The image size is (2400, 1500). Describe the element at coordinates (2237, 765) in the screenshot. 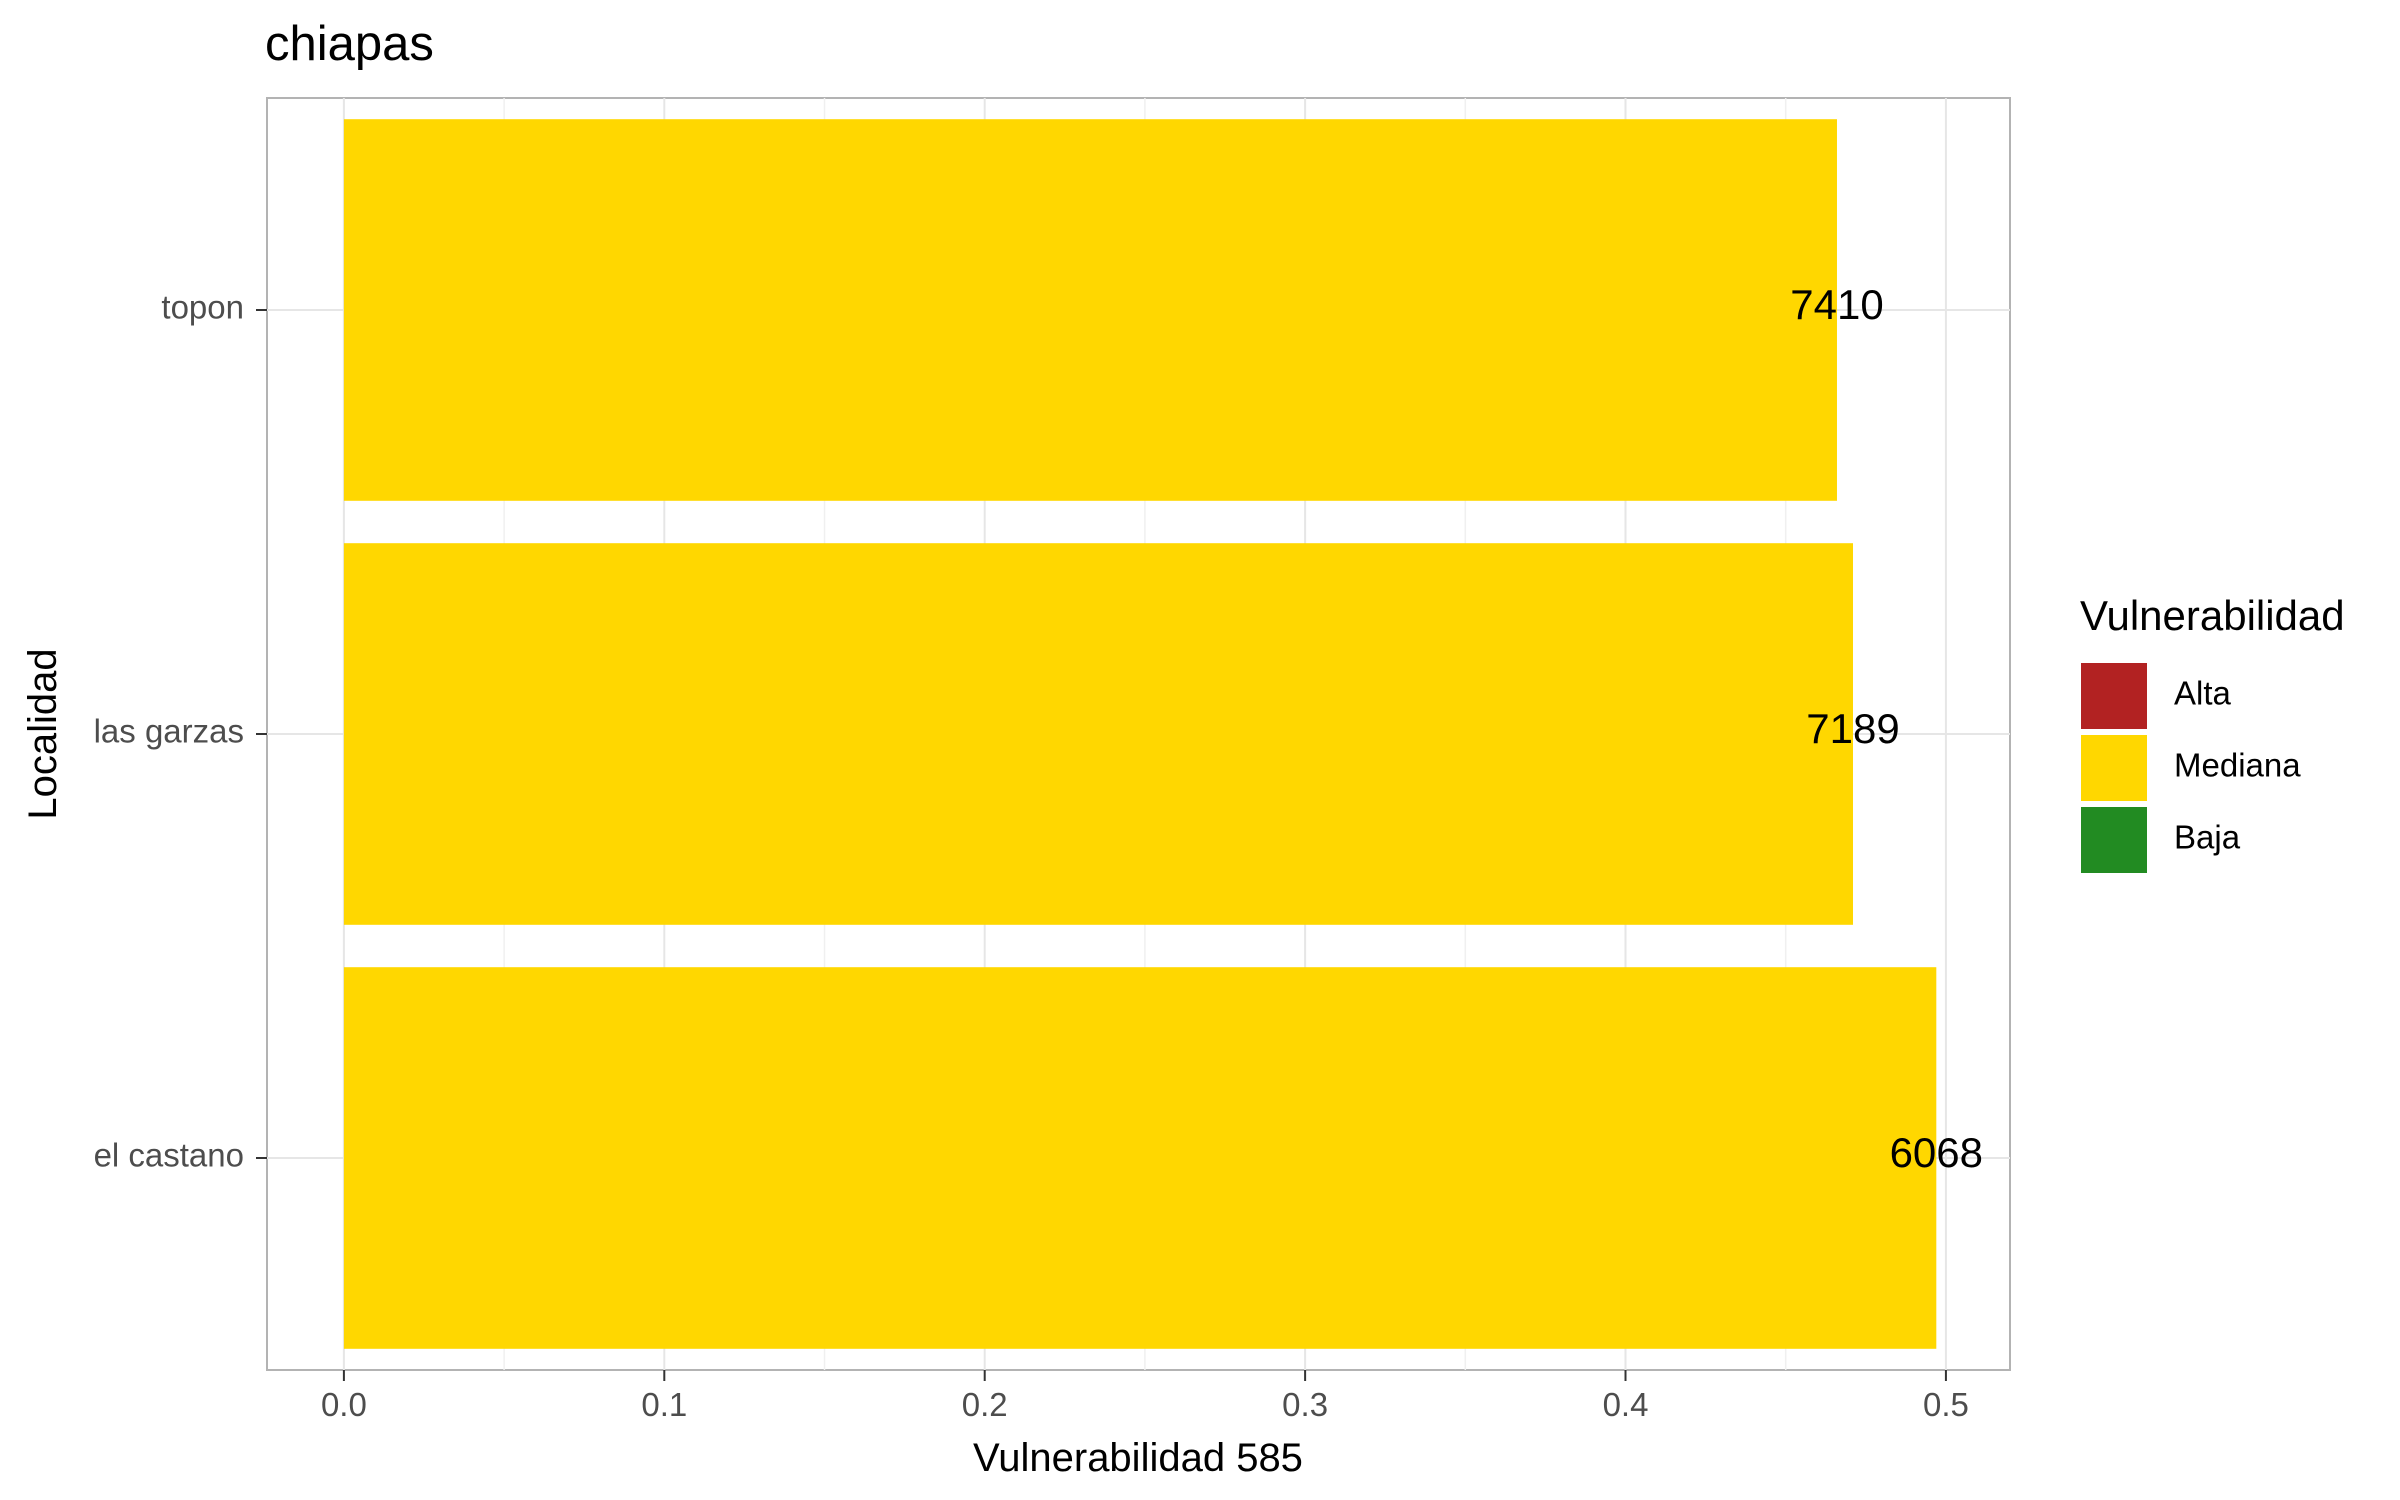

I see `legend-label-mediana: Mediana` at that location.